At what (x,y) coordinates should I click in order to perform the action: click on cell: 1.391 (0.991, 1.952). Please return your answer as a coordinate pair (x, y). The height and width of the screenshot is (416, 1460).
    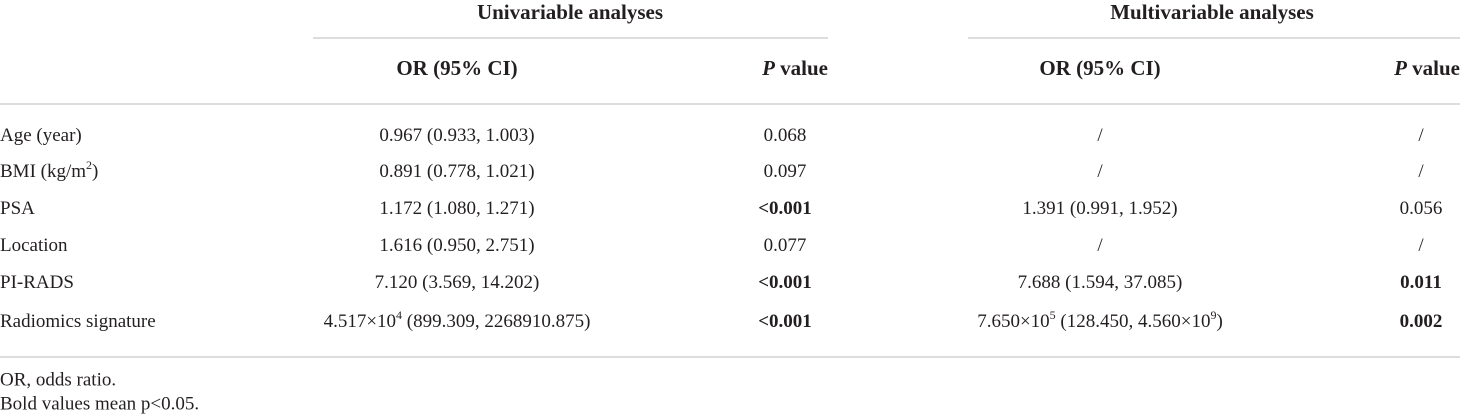
    Looking at the image, I should click on (1099, 208).